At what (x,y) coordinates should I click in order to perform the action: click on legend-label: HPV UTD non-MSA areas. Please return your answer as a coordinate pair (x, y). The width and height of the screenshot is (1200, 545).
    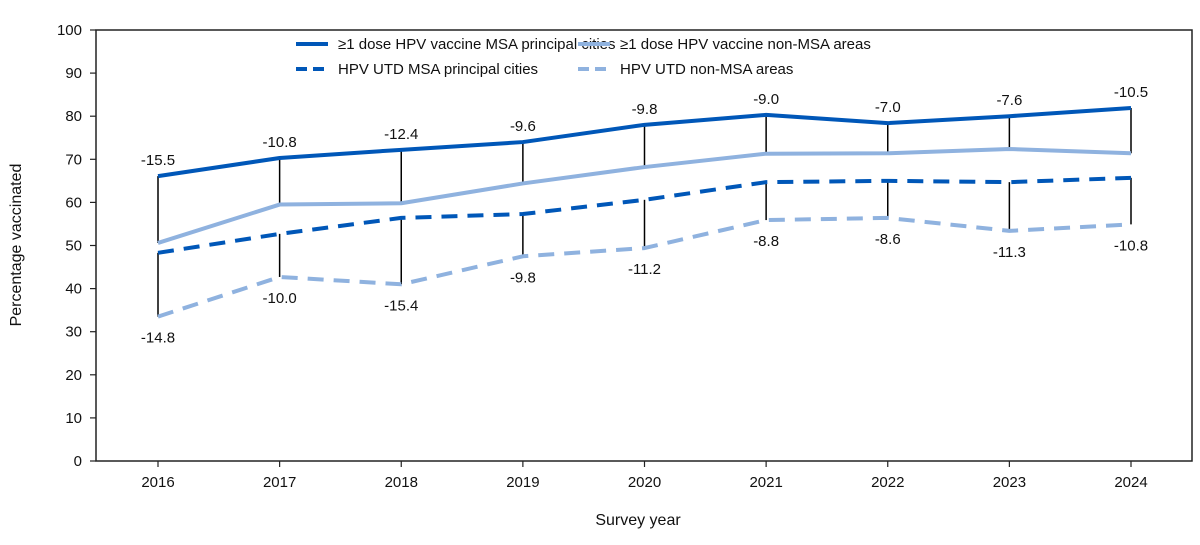
    Looking at the image, I should click on (706, 69).